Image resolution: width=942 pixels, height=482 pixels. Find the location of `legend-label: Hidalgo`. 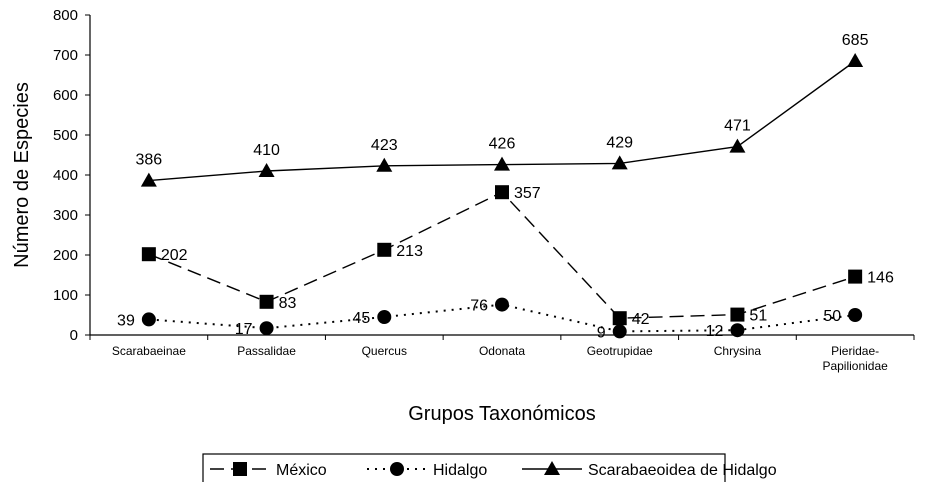

legend-label: Hidalgo is located at coordinates (460, 470).